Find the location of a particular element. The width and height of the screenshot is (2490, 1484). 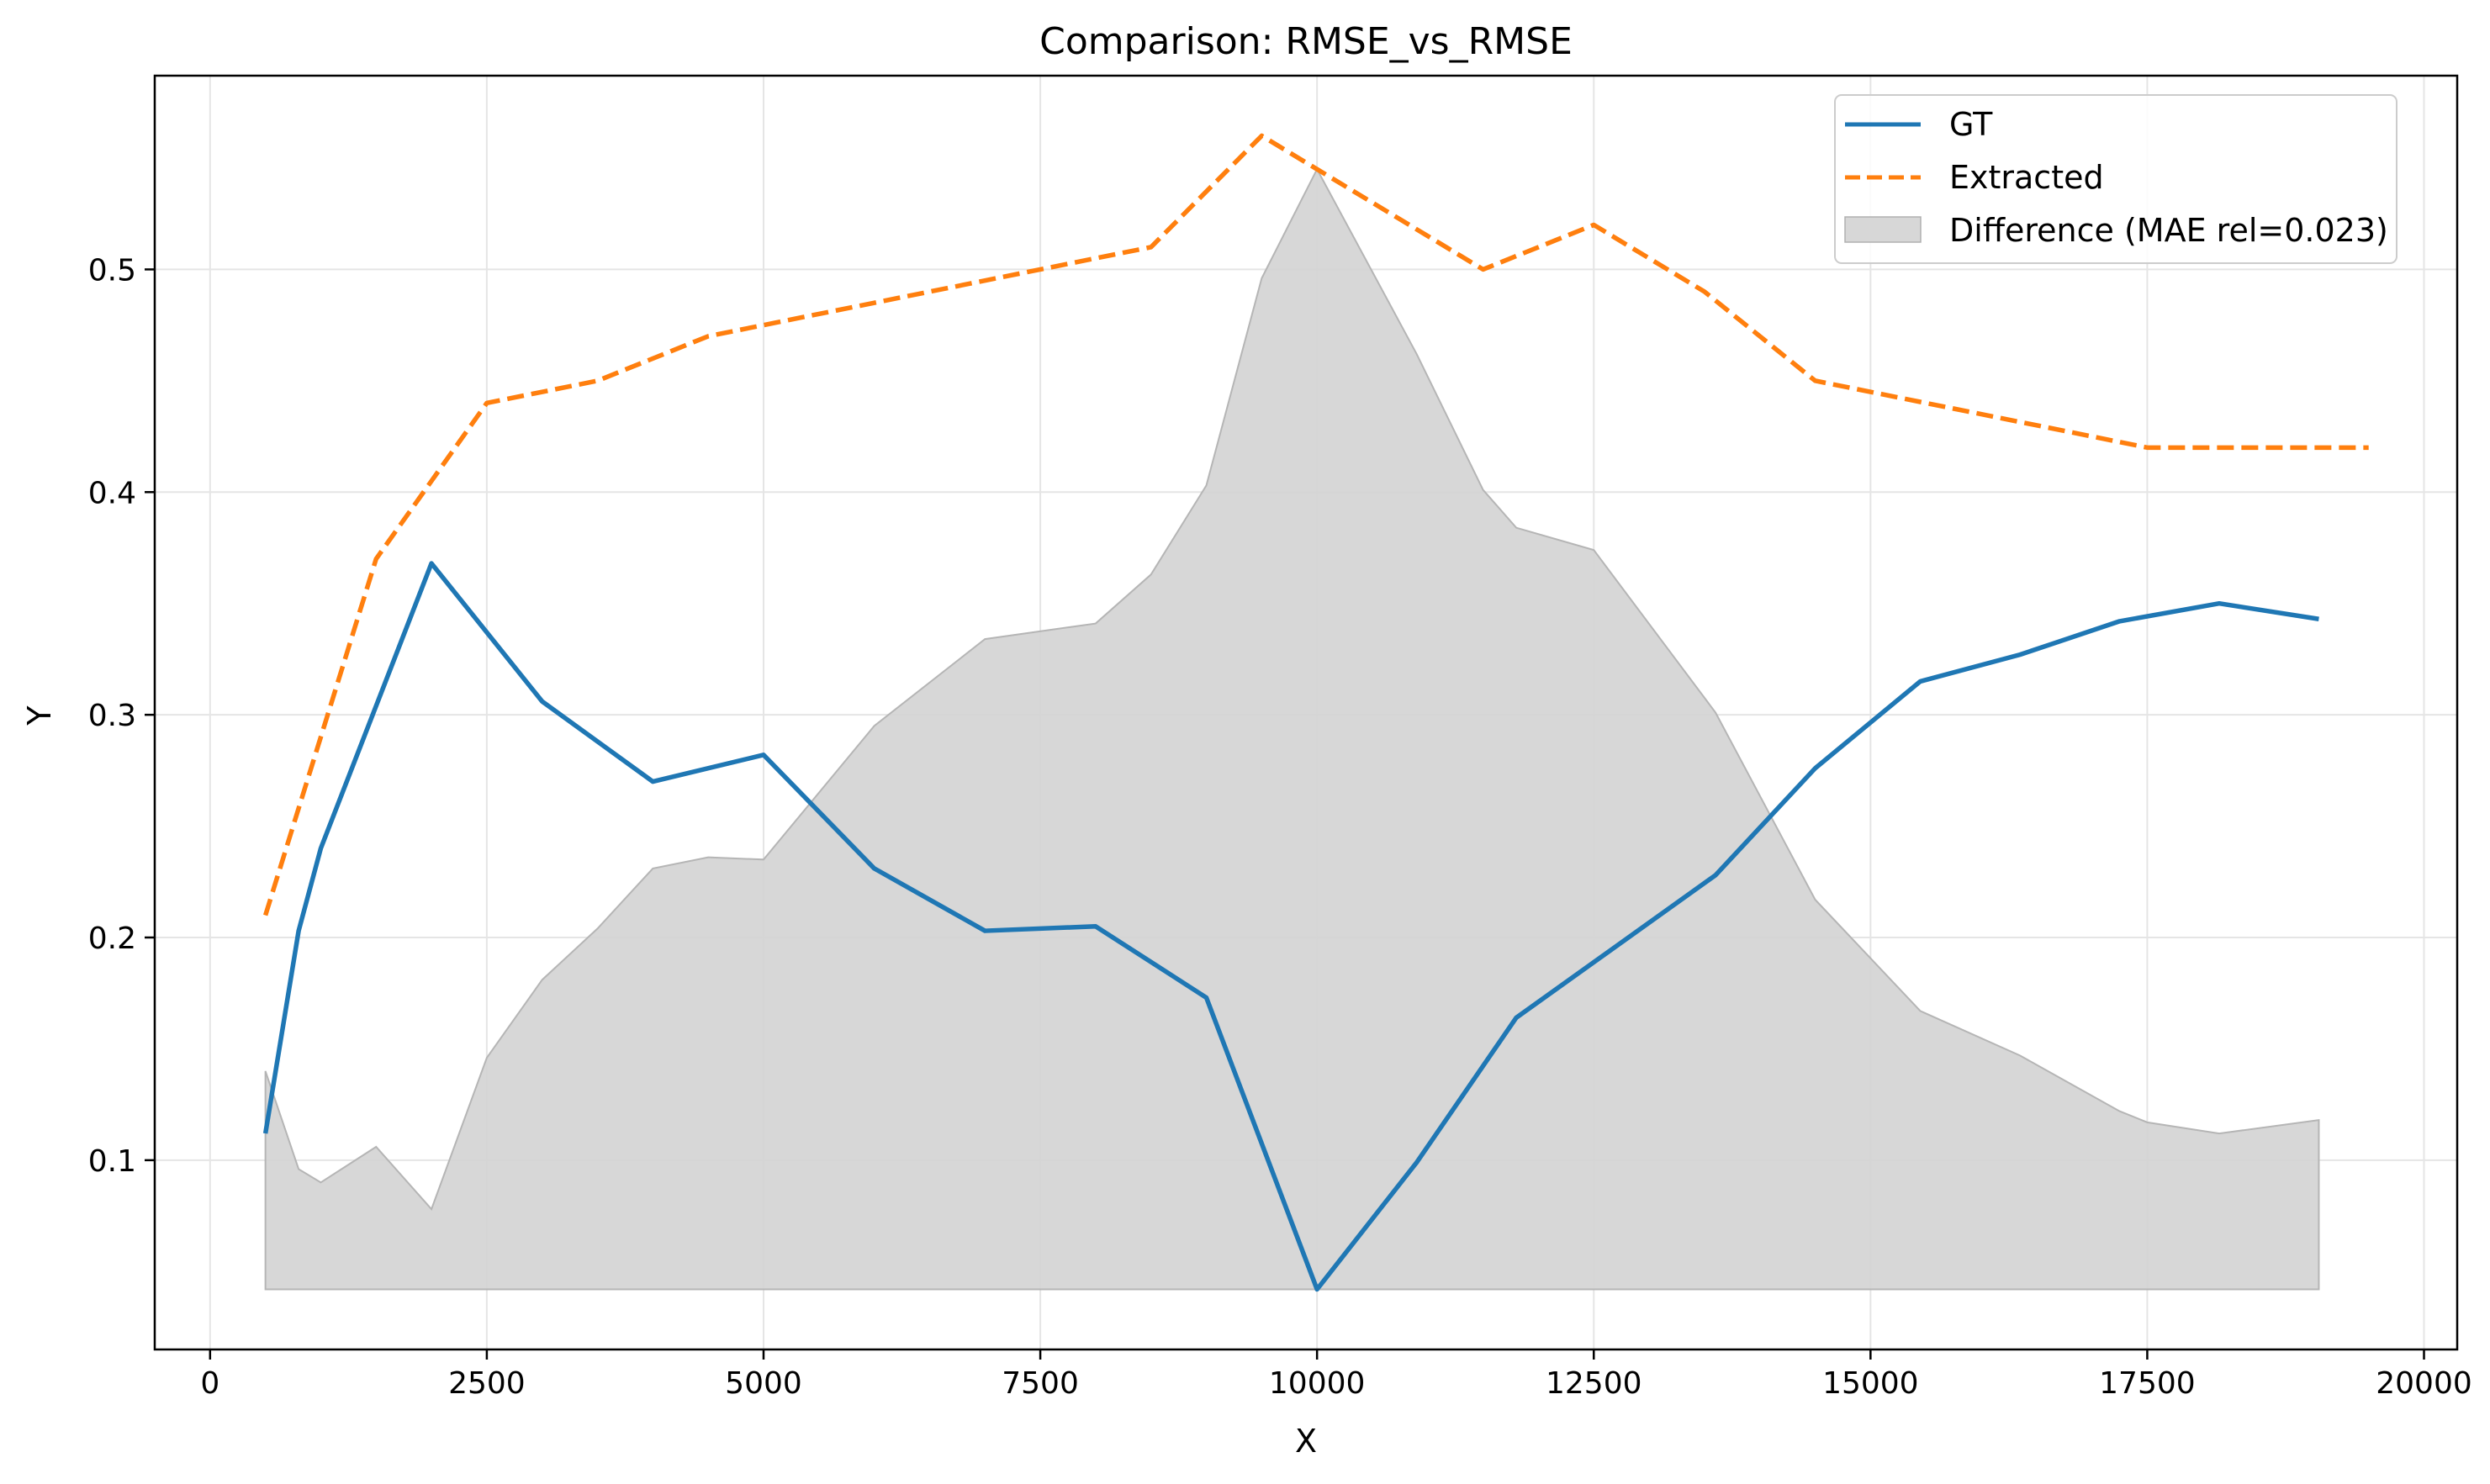

x-tick-label: 2500 is located at coordinates (487, 1383).